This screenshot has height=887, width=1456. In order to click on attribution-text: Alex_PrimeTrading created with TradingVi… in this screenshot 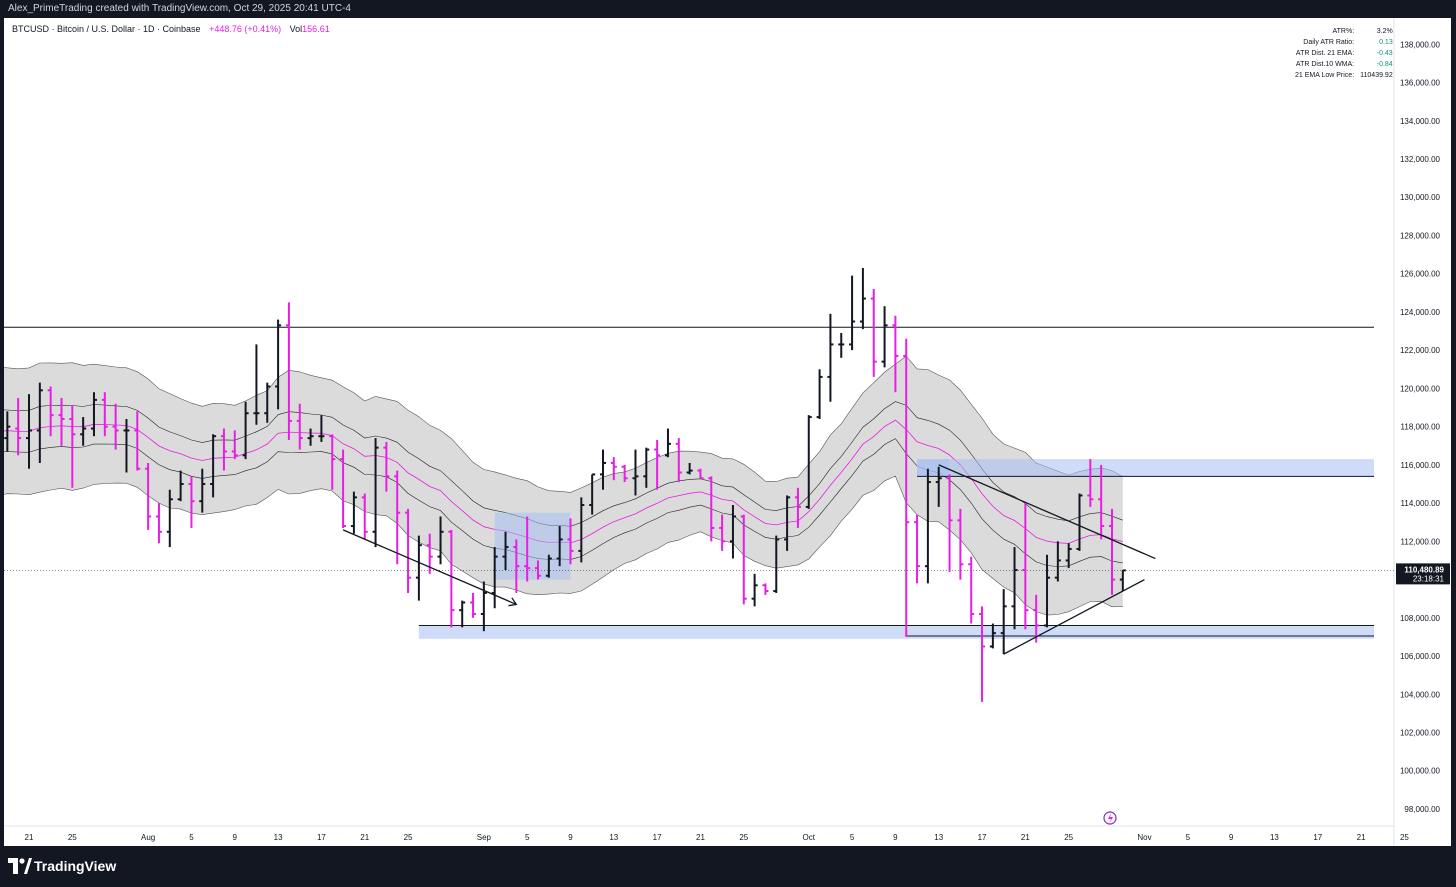, I will do `click(179, 8)`.